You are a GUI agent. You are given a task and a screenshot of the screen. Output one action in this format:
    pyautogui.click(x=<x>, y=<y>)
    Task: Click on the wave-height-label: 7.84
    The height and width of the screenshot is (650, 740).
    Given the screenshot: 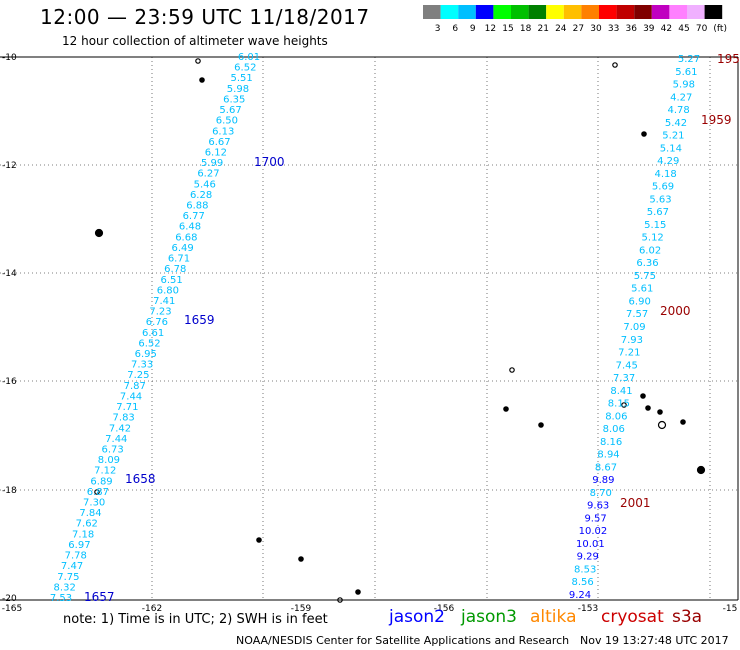 What is the action you would take?
    pyautogui.click(x=90, y=513)
    